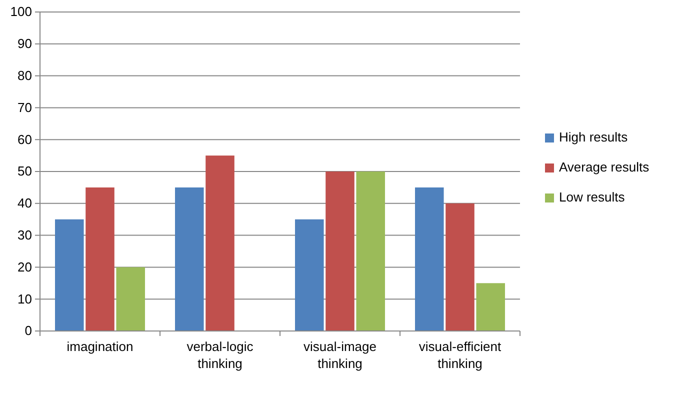 This screenshot has width=673, height=394. What do you see at coordinates (25, 203) in the screenshot?
I see `y-tick-label: 40` at bounding box center [25, 203].